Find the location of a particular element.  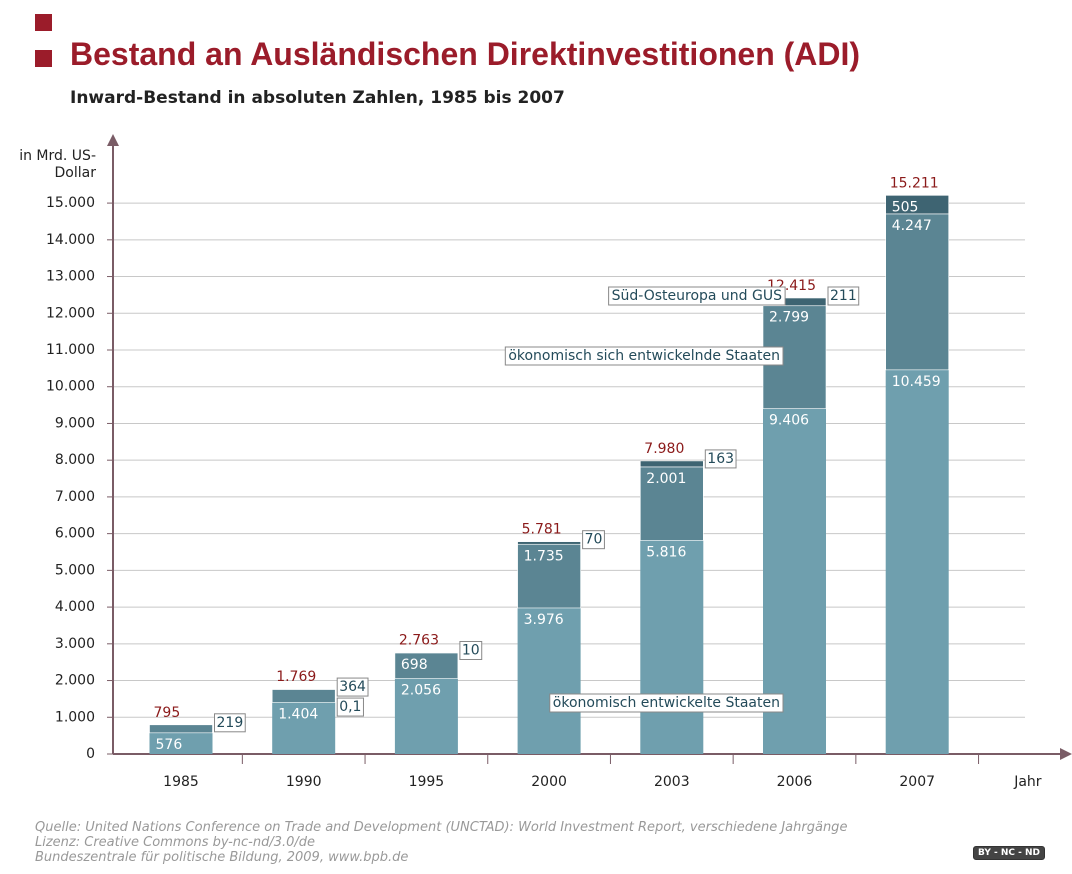

y-tick-label: 9.000 is located at coordinates (75, 423).